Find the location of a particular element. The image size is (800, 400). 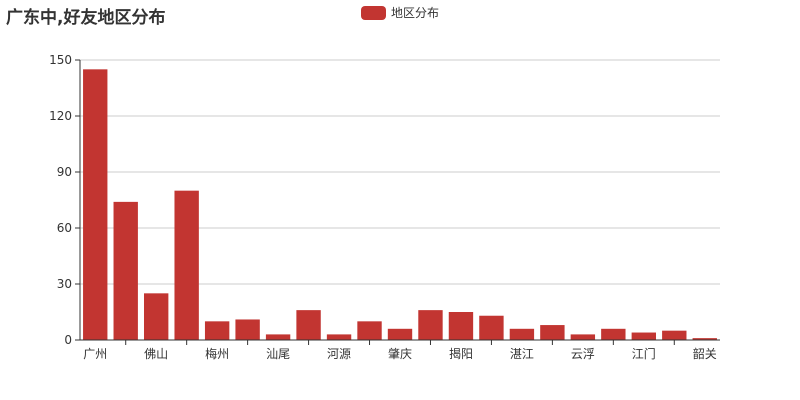

x-tick-label: 广州 is located at coordinates (95, 354).